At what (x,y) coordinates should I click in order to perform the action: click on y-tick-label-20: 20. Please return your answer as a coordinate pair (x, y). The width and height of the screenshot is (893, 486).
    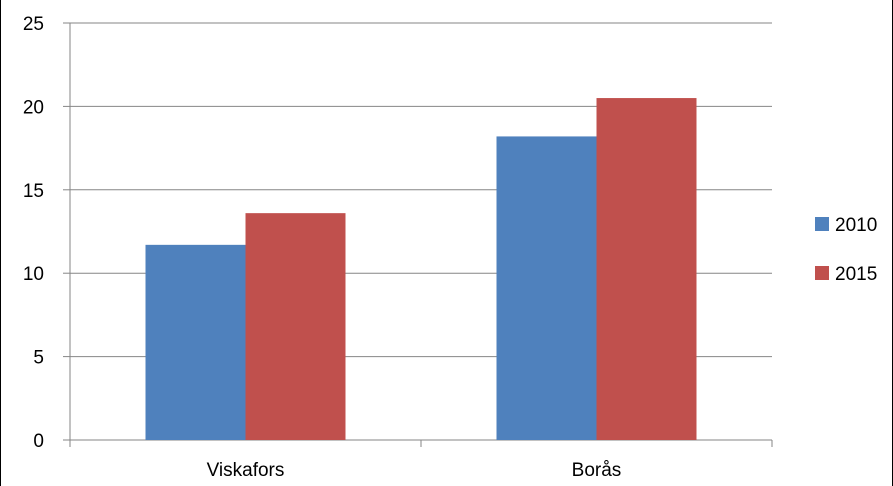
    Looking at the image, I should click on (33, 107).